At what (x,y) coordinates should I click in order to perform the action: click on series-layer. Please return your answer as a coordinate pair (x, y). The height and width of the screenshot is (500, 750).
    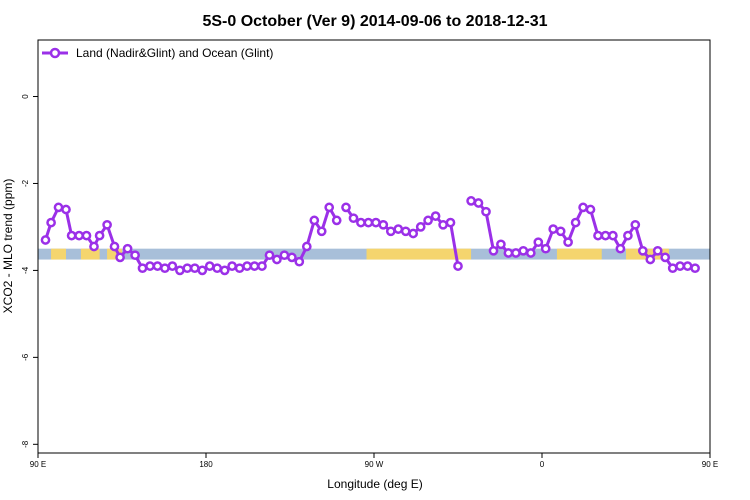
    Looking at the image, I should click on (370, 236).